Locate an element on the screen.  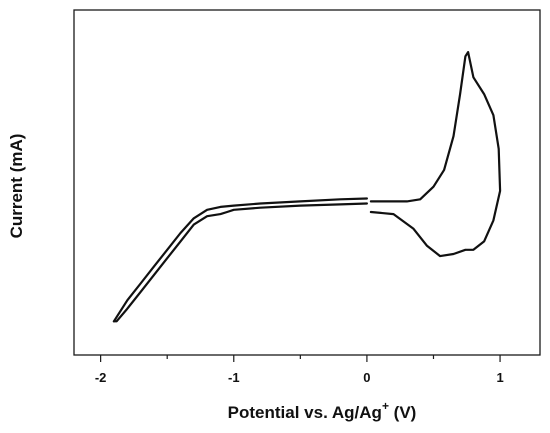
x-tick-label: -1 is located at coordinates (234, 377).